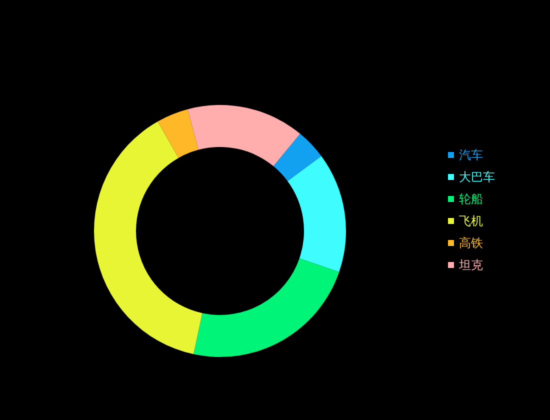 This screenshot has width=550, height=420. I want to click on legend-label: 高铁, so click(471, 243).